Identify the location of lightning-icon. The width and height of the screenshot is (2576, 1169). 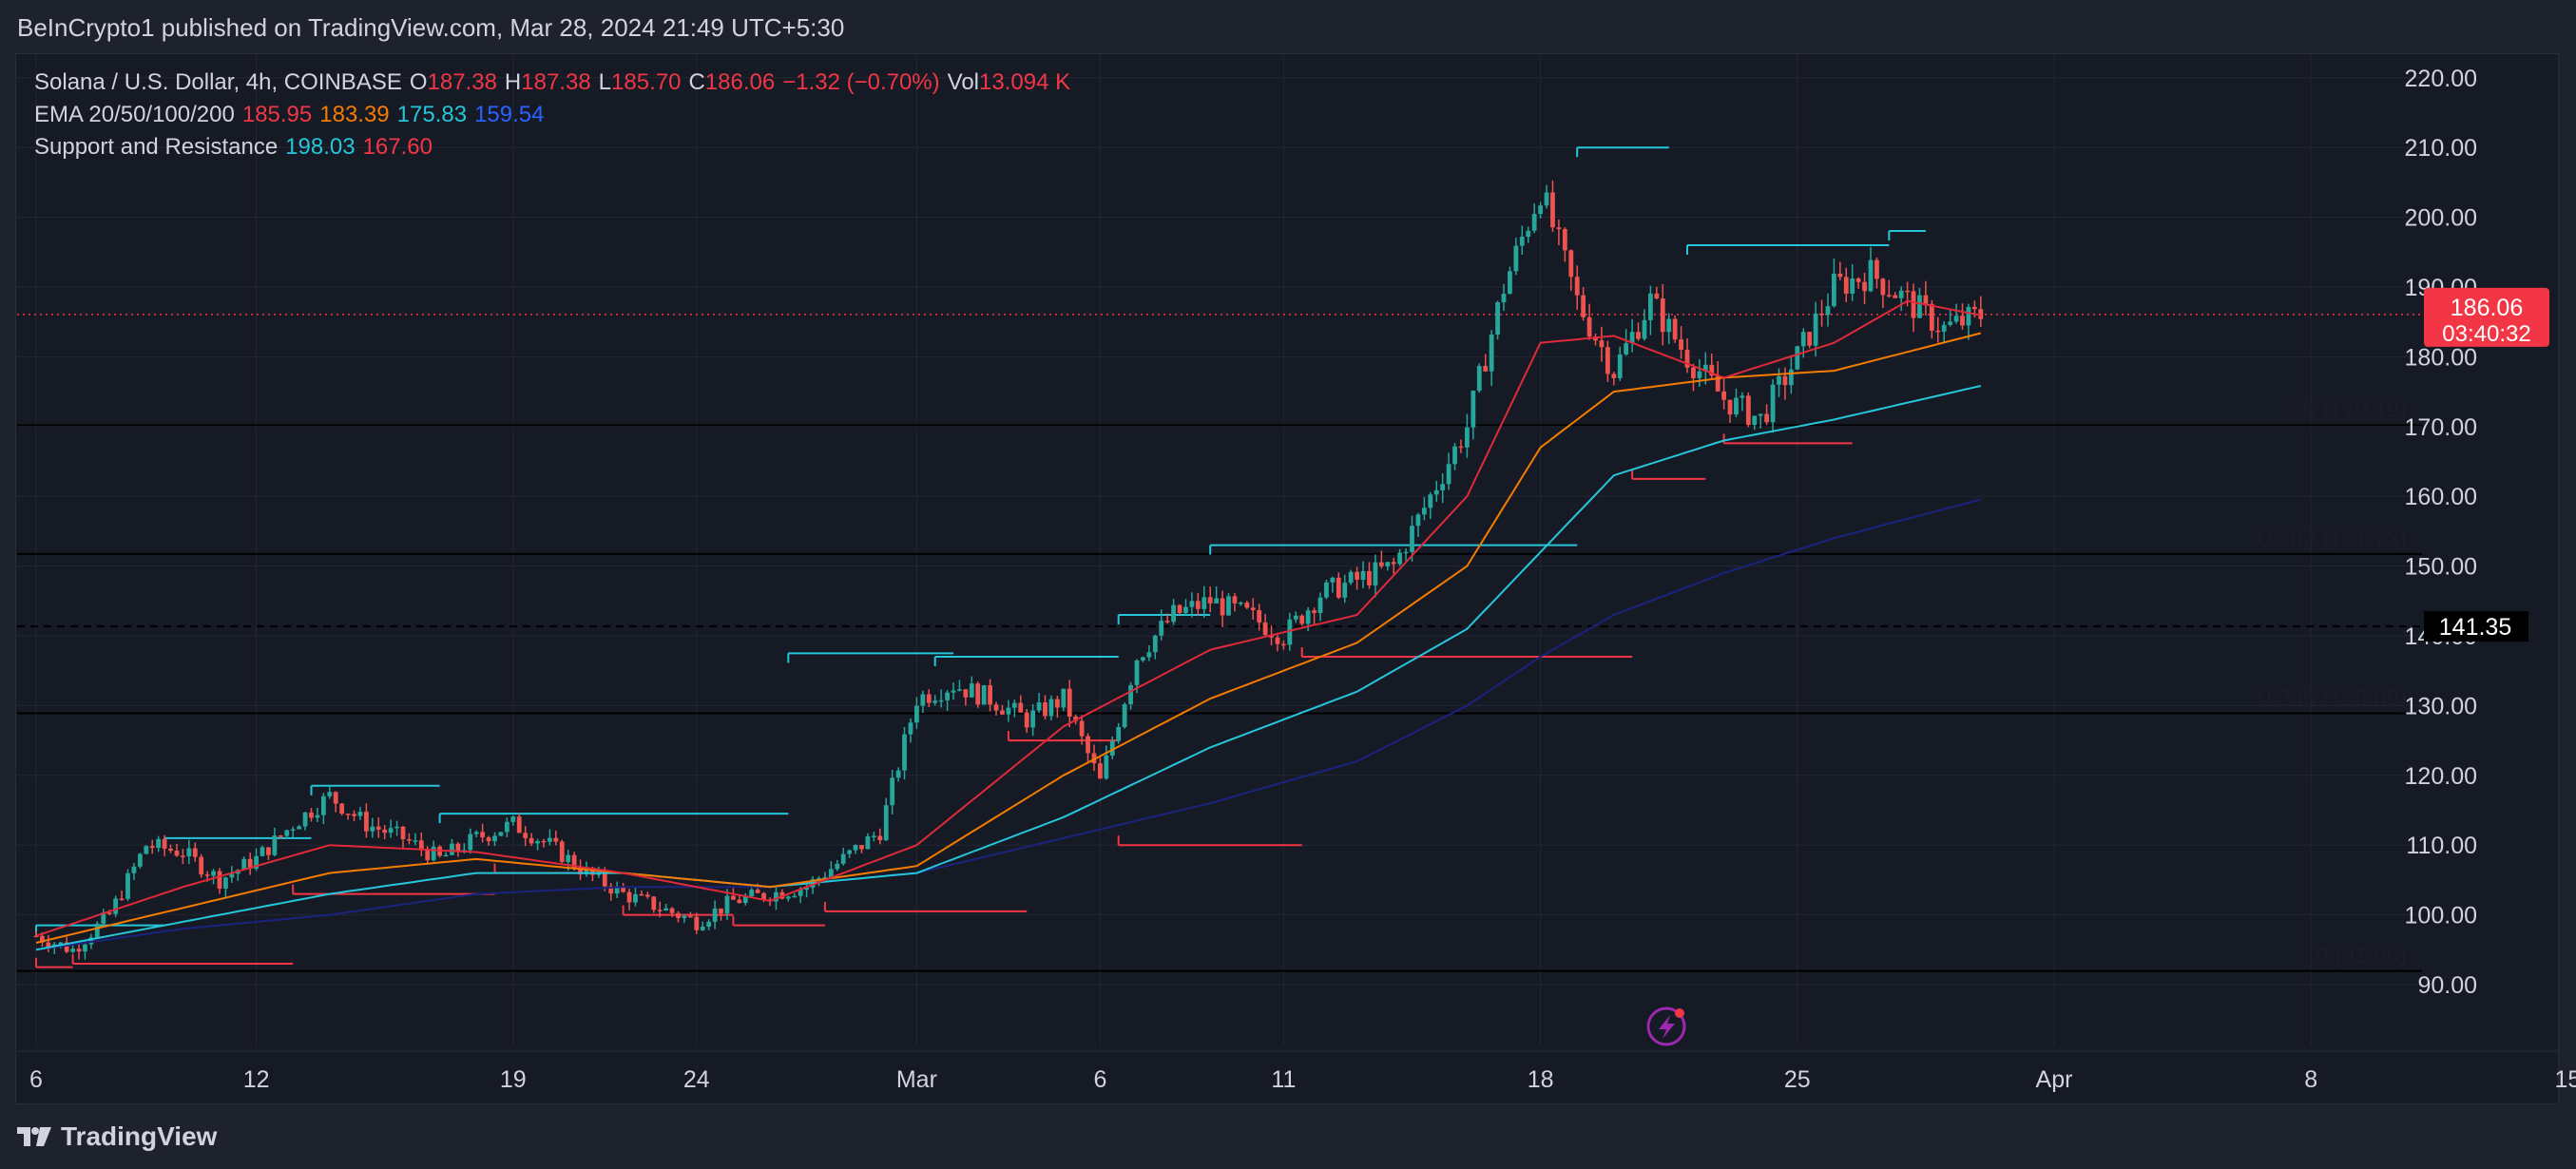
(1666, 1026).